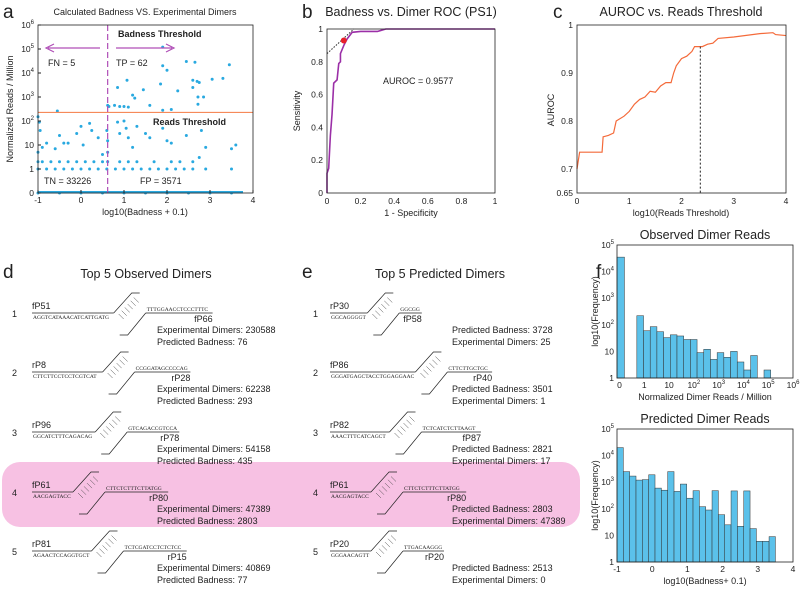 This screenshot has width=800, height=592. I want to click on tp-label: TP = 62, so click(132, 63).